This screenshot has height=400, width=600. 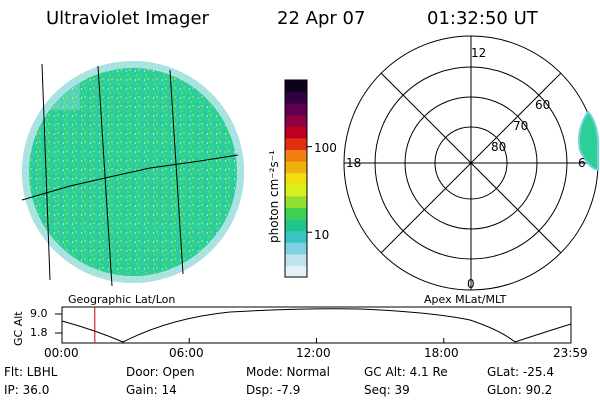 I want to click on timeline-tick-0600: 06:00, so click(x=186, y=353).